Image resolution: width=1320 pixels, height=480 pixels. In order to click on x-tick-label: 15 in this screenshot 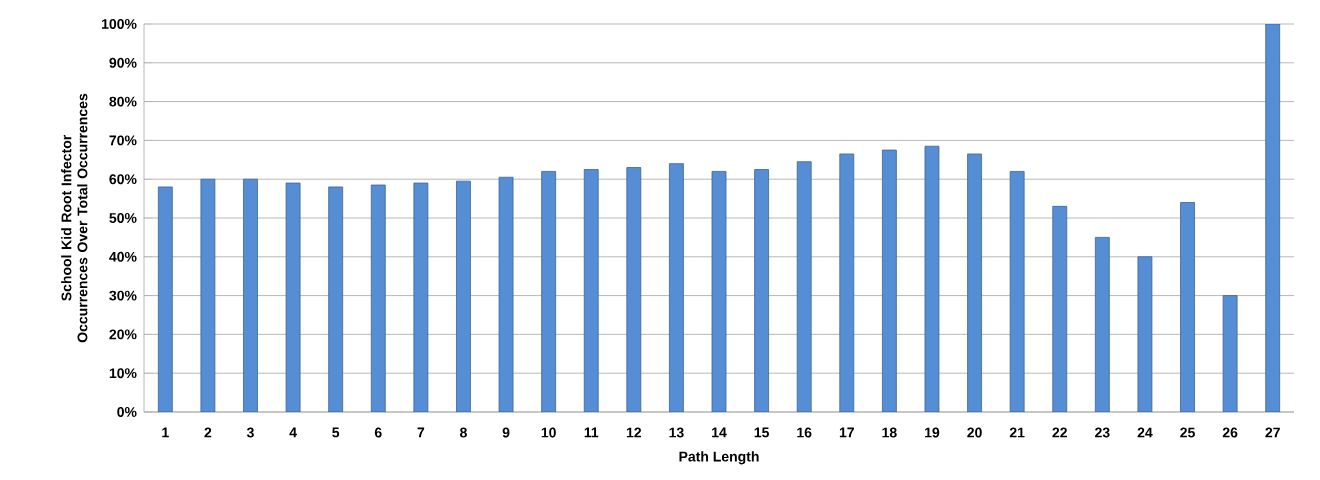, I will do `click(761, 432)`.